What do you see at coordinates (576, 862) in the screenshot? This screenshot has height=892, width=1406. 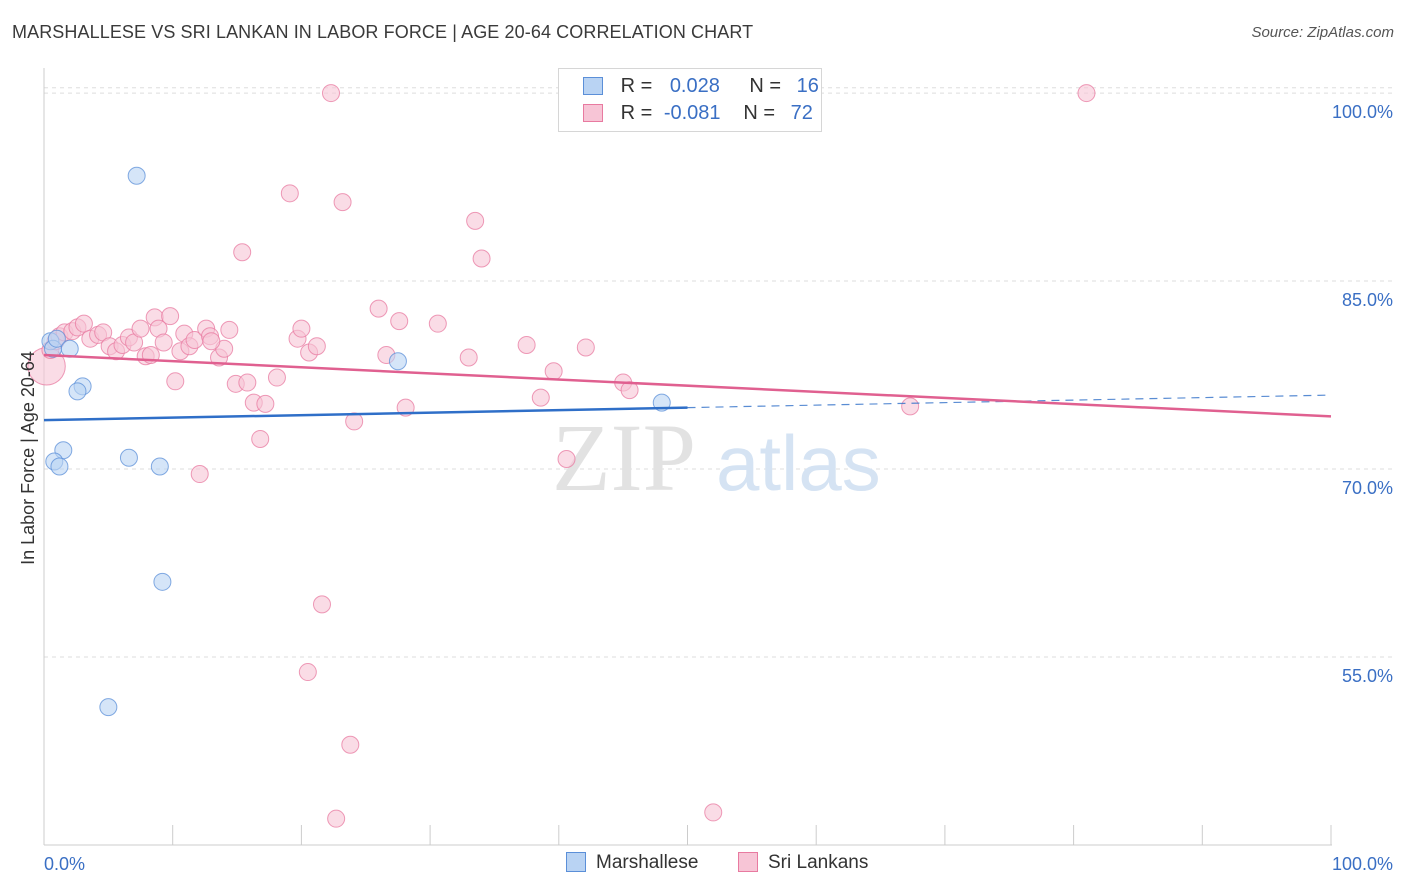 I see `bottom-swatch-blue` at bounding box center [576, 862].